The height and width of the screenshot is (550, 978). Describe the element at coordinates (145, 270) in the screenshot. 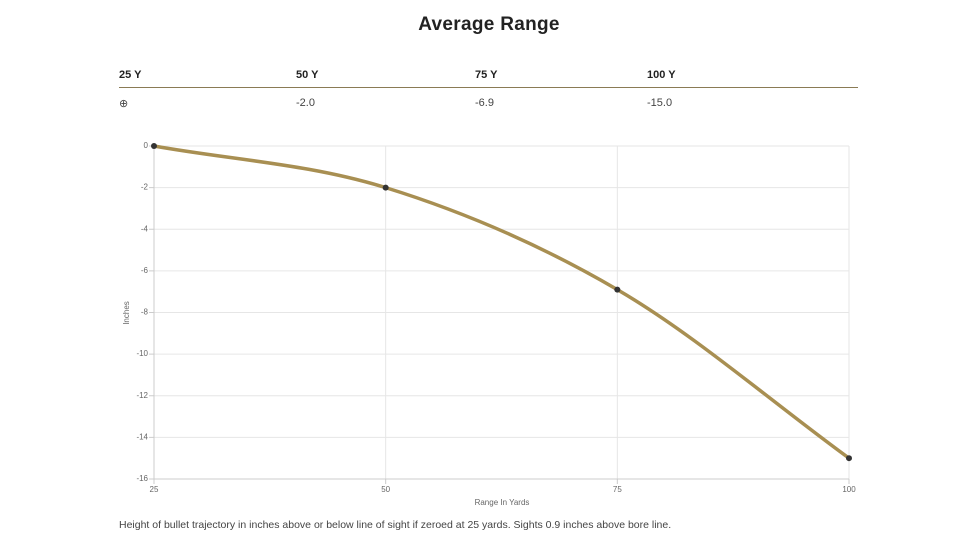

I see `y-tick-label: -6` at that location.